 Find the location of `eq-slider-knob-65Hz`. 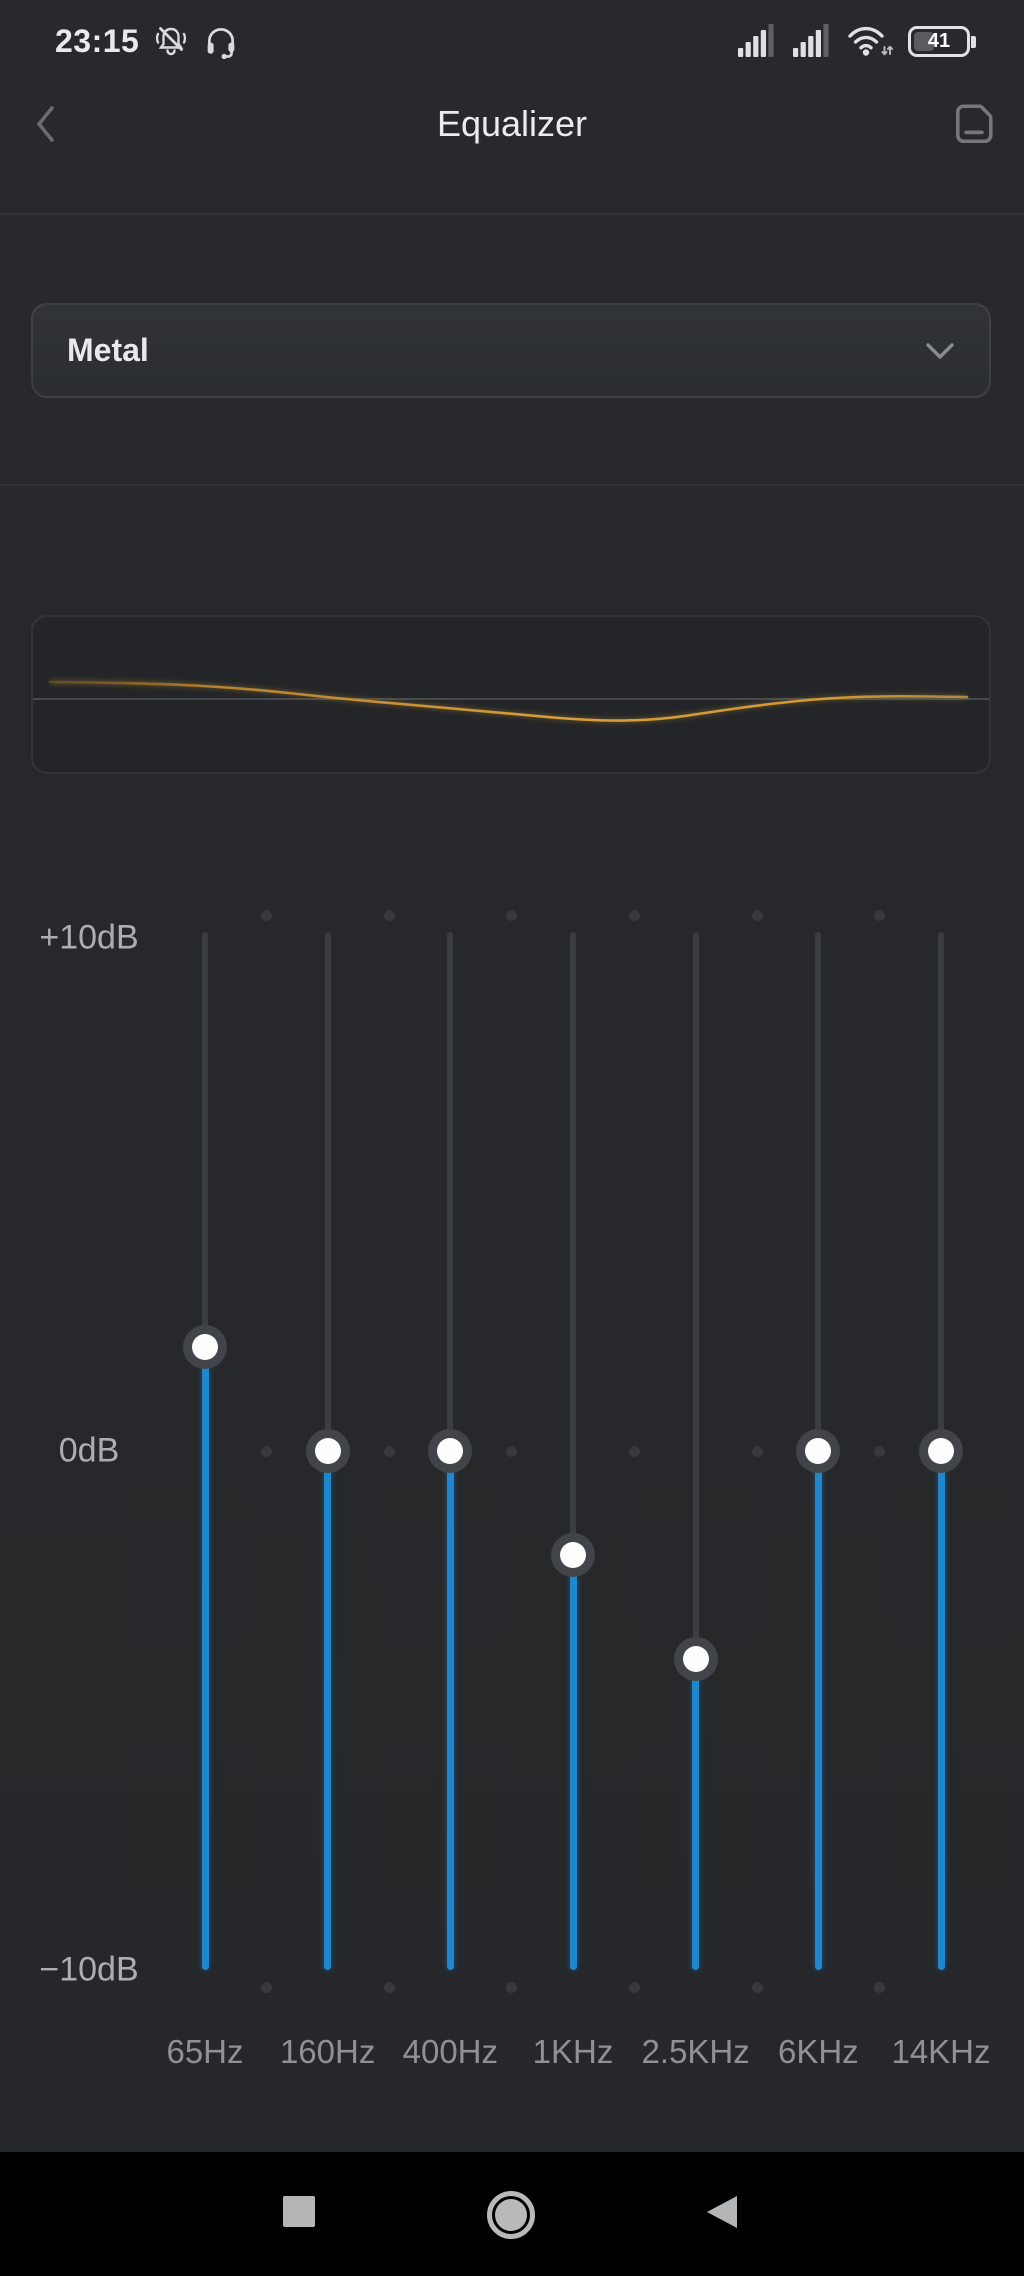

eq-slider-knob-65Hz is located at coordinates (205, 1347).